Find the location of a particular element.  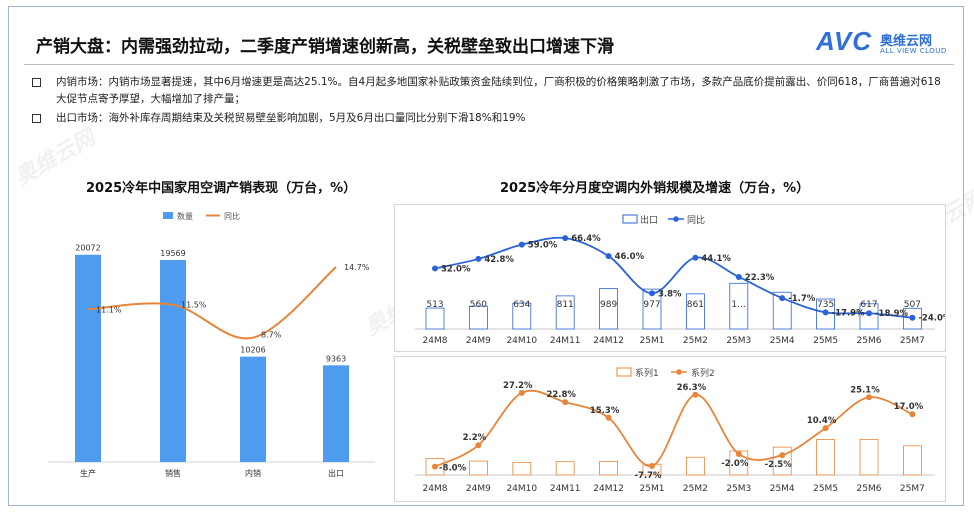

x-tick-label: 出口 is located at coordinates (336, 473).